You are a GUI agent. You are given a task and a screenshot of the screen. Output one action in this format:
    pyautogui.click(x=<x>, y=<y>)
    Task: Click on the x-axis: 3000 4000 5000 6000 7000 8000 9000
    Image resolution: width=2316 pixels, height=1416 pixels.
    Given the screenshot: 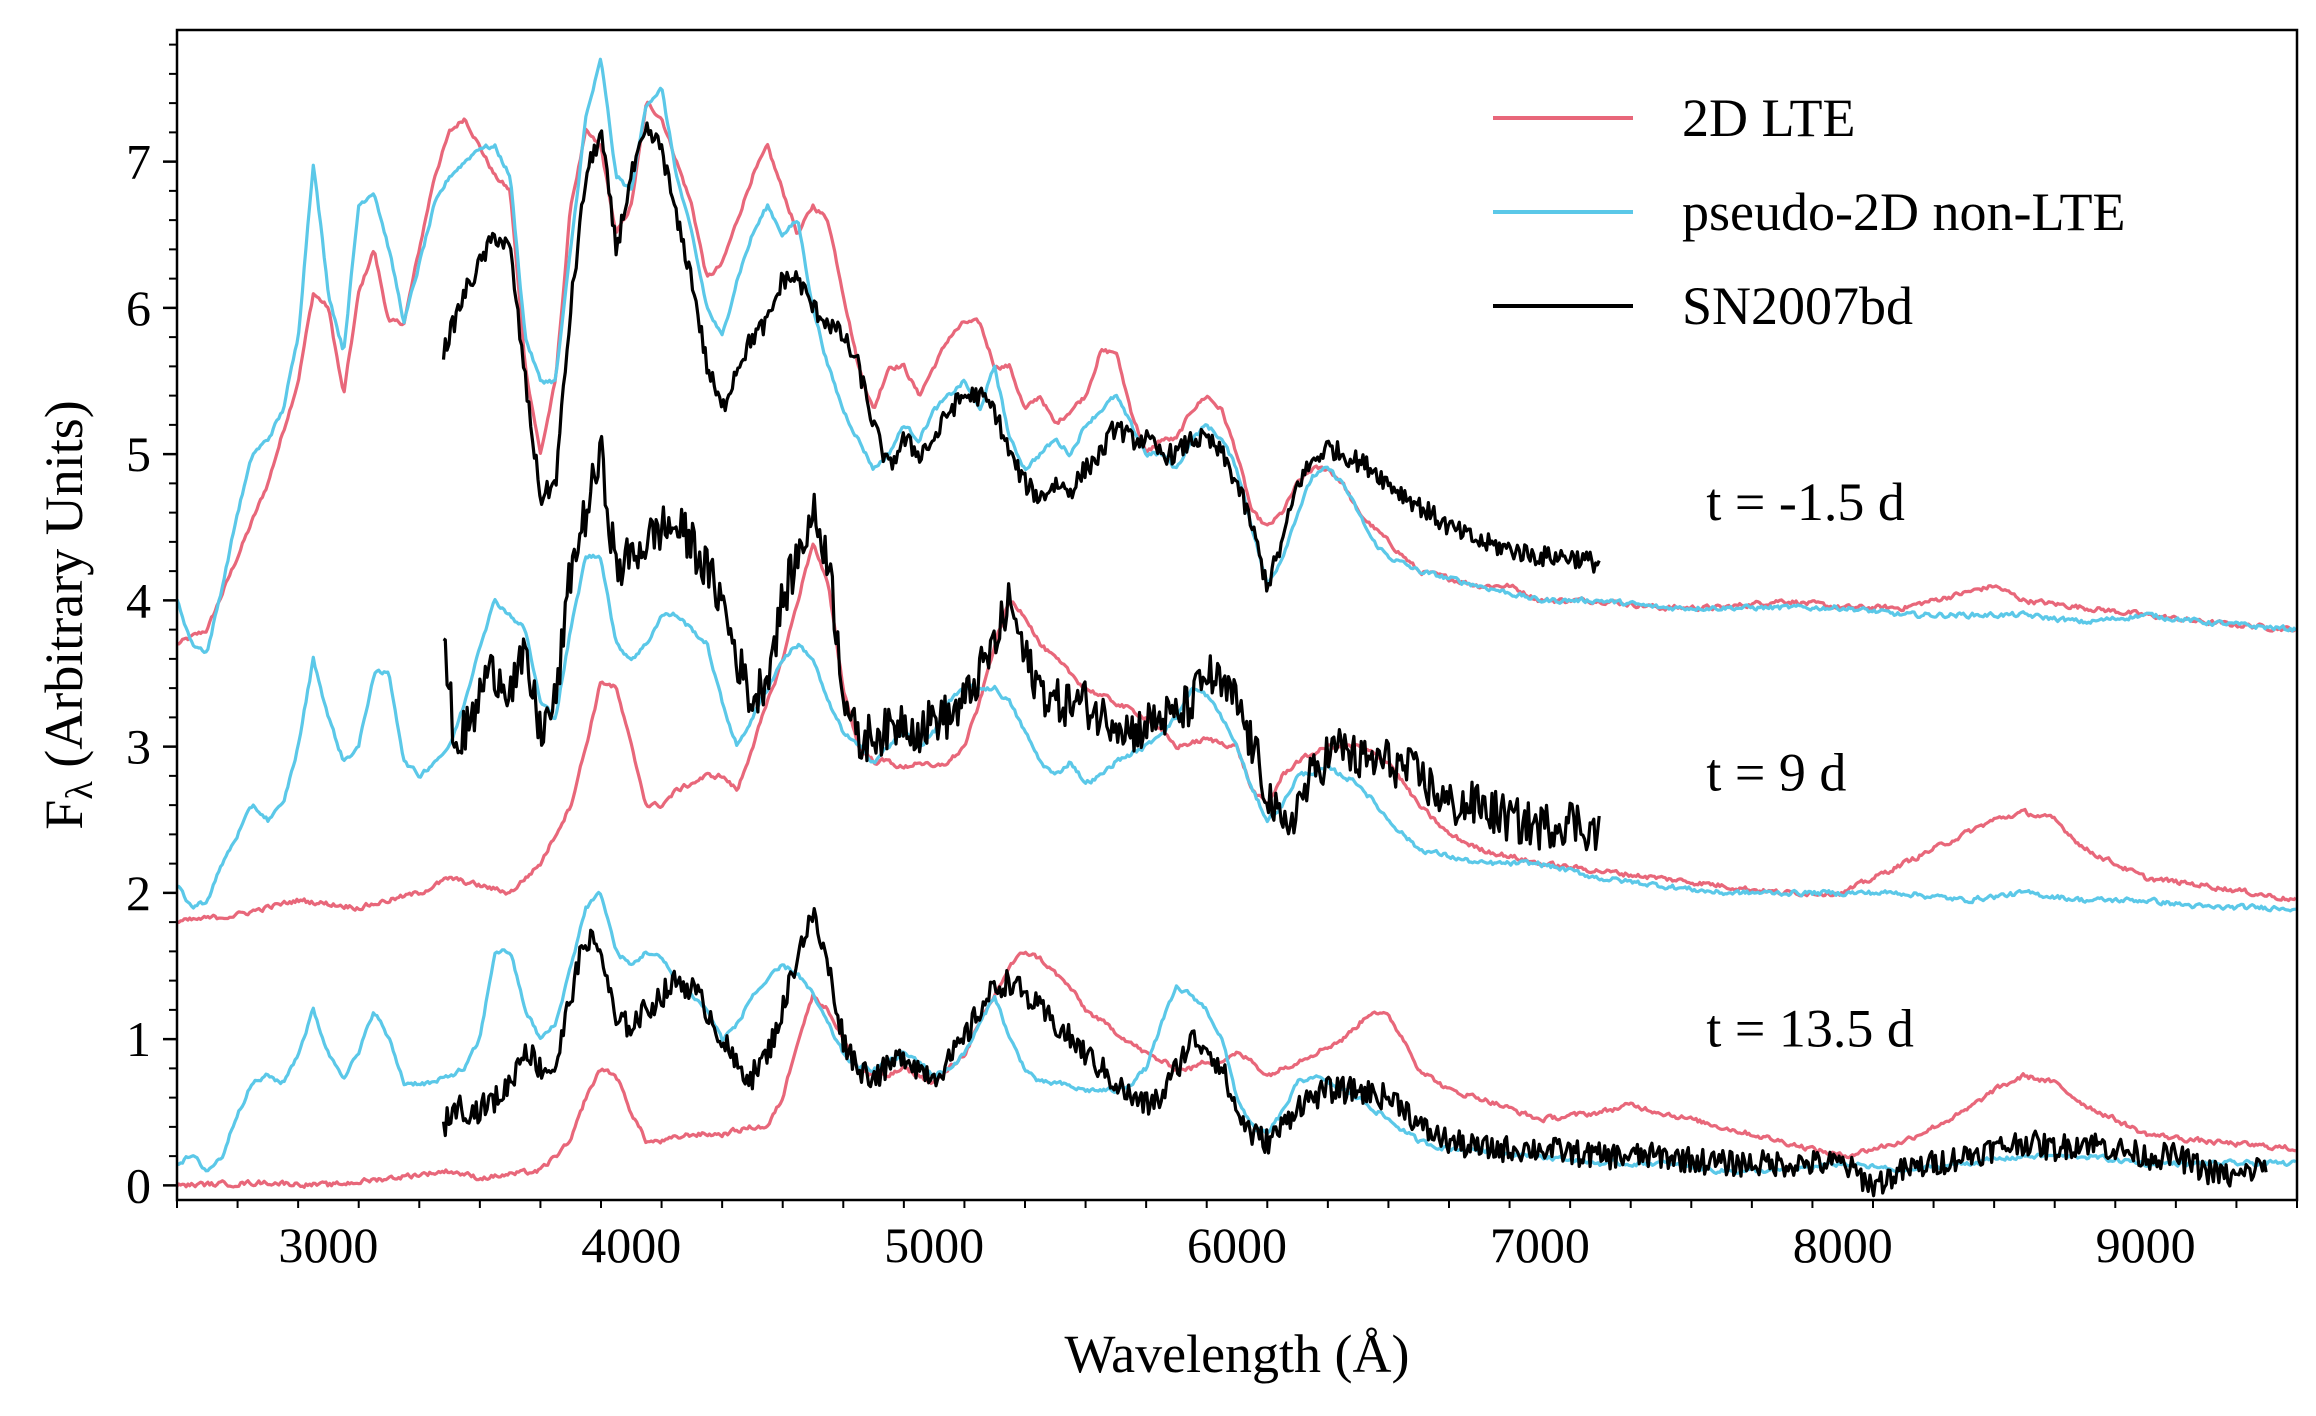 What is the action you would take?
    pyautogui.click(x=1237, y=1236)
    